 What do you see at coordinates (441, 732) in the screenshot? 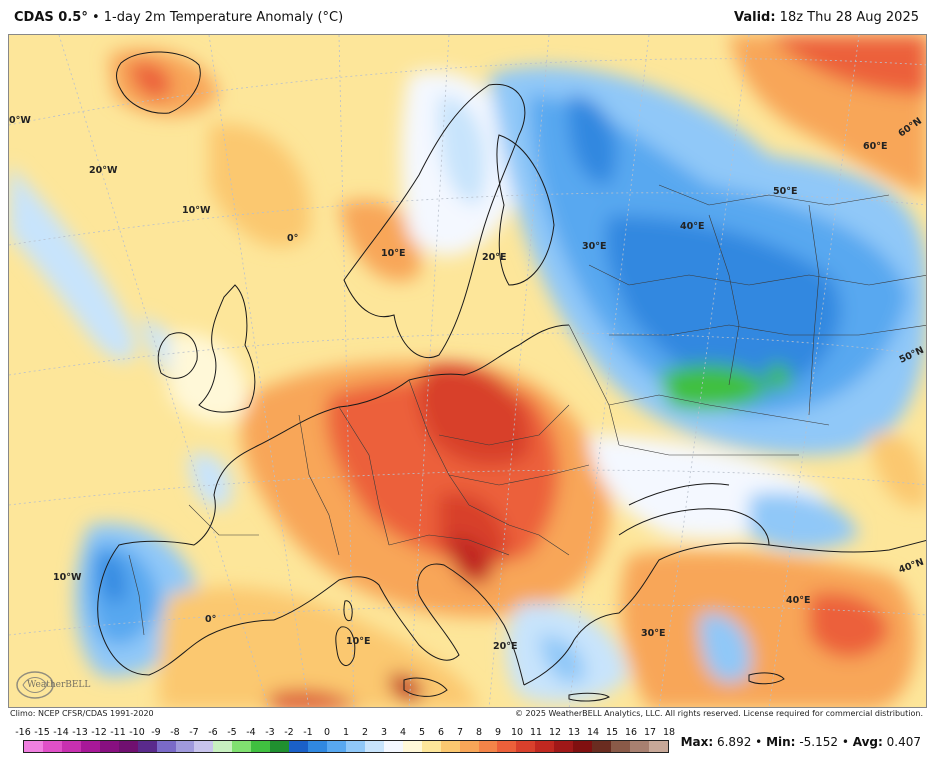
I see `colorbar-tick-label: 6` at bounding box center [441, 732].